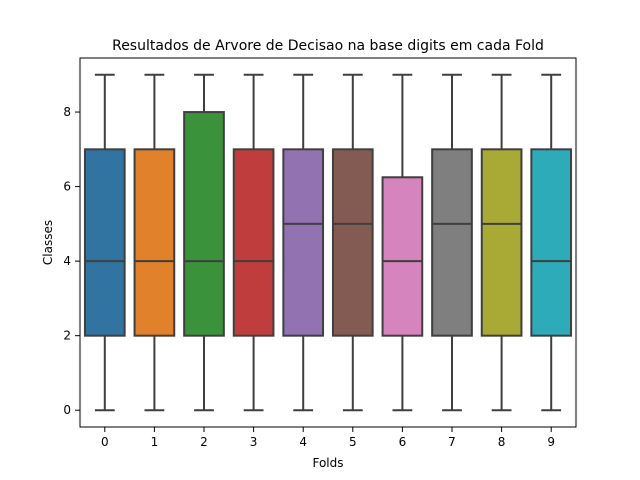 Image resolution: width=640 pixels, height=480 pixels. I want to click on y-axis-label: Classes, so click(48, 242).